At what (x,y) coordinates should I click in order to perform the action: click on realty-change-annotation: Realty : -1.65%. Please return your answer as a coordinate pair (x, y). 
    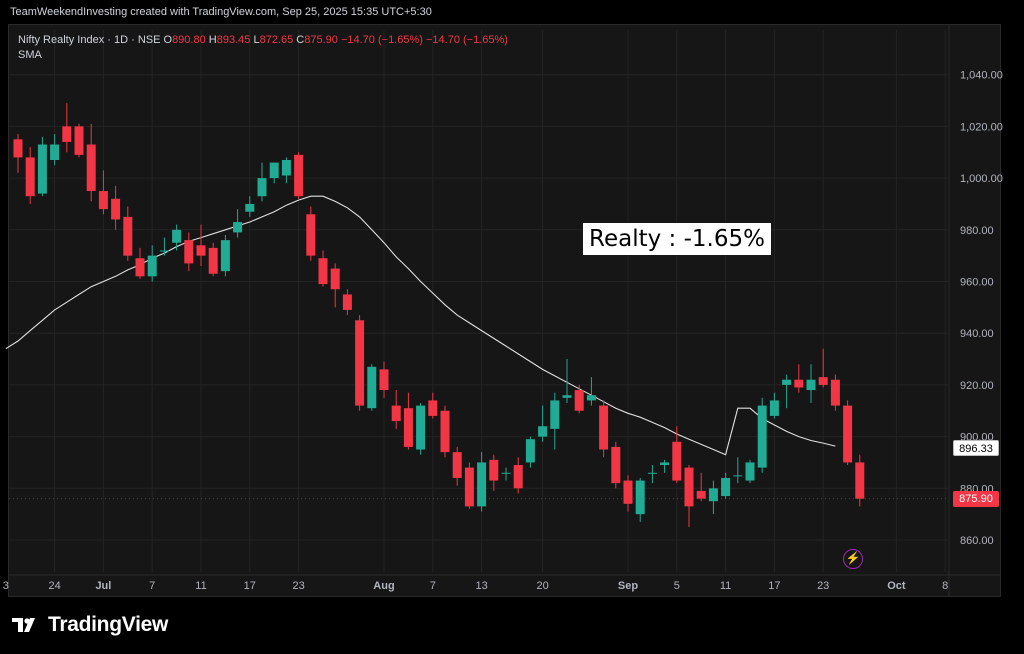
    Looking at the image, I should click on (677, 239).